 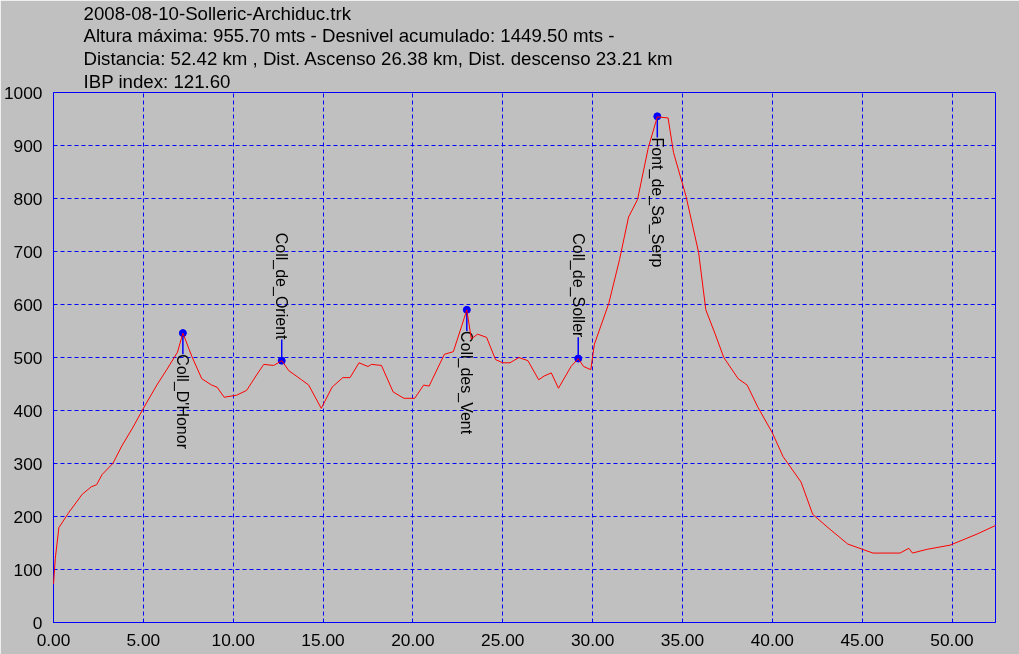 What do you see at coordinates (182, 402) in the screenshot?
I see `annotation: Coll_D'Honor` at bounding box center [182, 402].